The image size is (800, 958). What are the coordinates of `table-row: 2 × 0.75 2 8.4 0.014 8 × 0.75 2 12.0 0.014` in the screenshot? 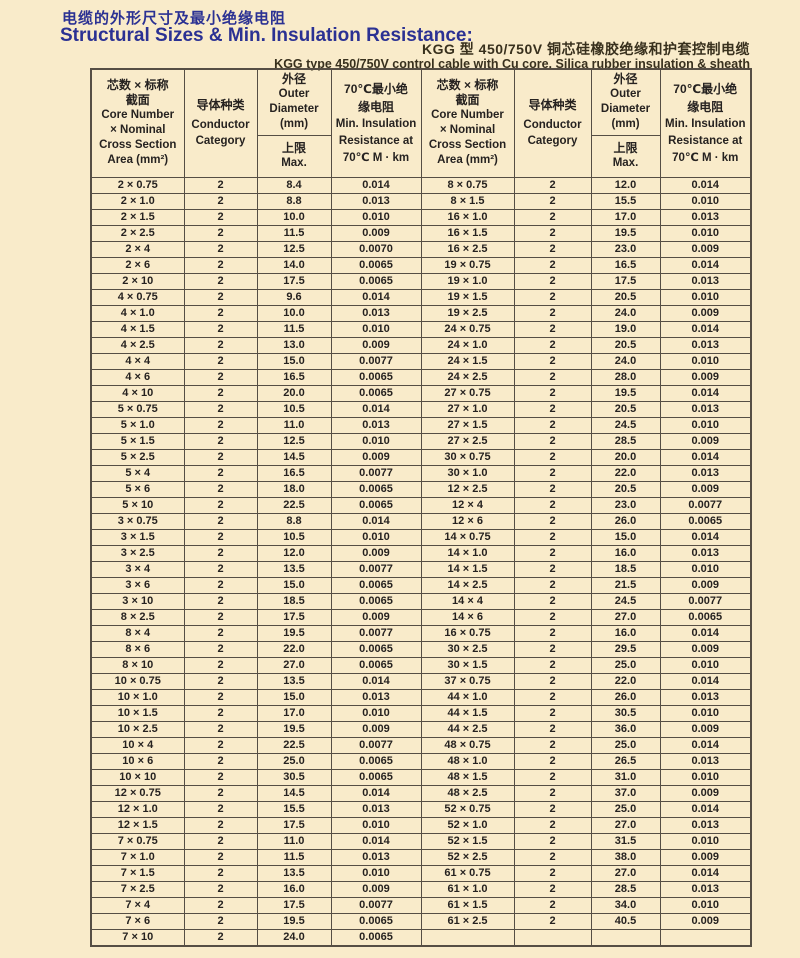 It's located at (421, 185).